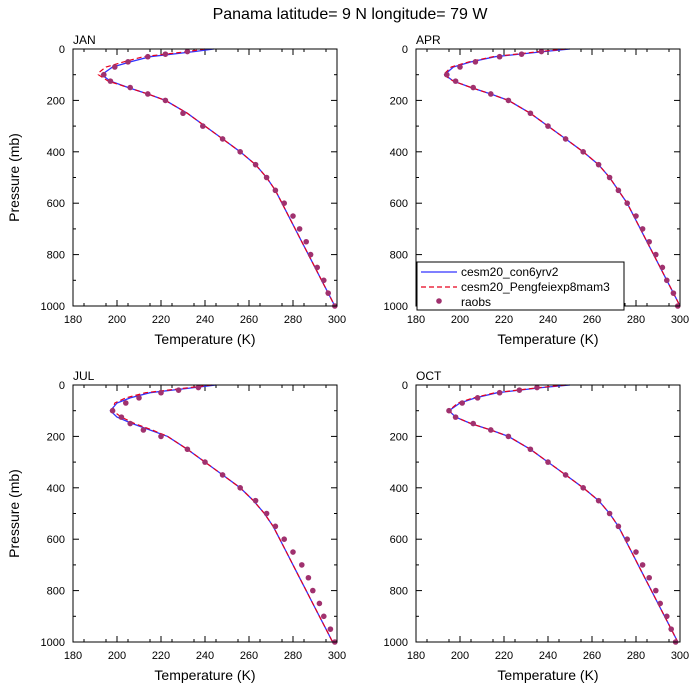 Image resolution: width=700 pixels, height=700 pixels. Describe the element at coordinates (204, 339) in the screenshot. I see `x-axis-label-jan: Temperature (K)` at that location.